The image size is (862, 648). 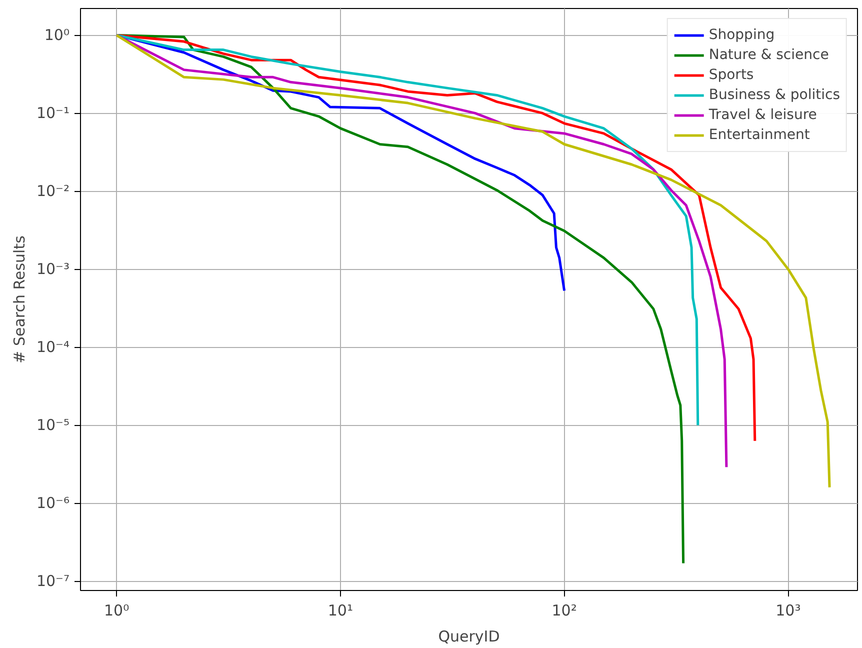 What do you see at coordinates (53, 581) in the screenshot?
I see `y-tick-label: 10⁻⁷` at bounding box center [53, 581].